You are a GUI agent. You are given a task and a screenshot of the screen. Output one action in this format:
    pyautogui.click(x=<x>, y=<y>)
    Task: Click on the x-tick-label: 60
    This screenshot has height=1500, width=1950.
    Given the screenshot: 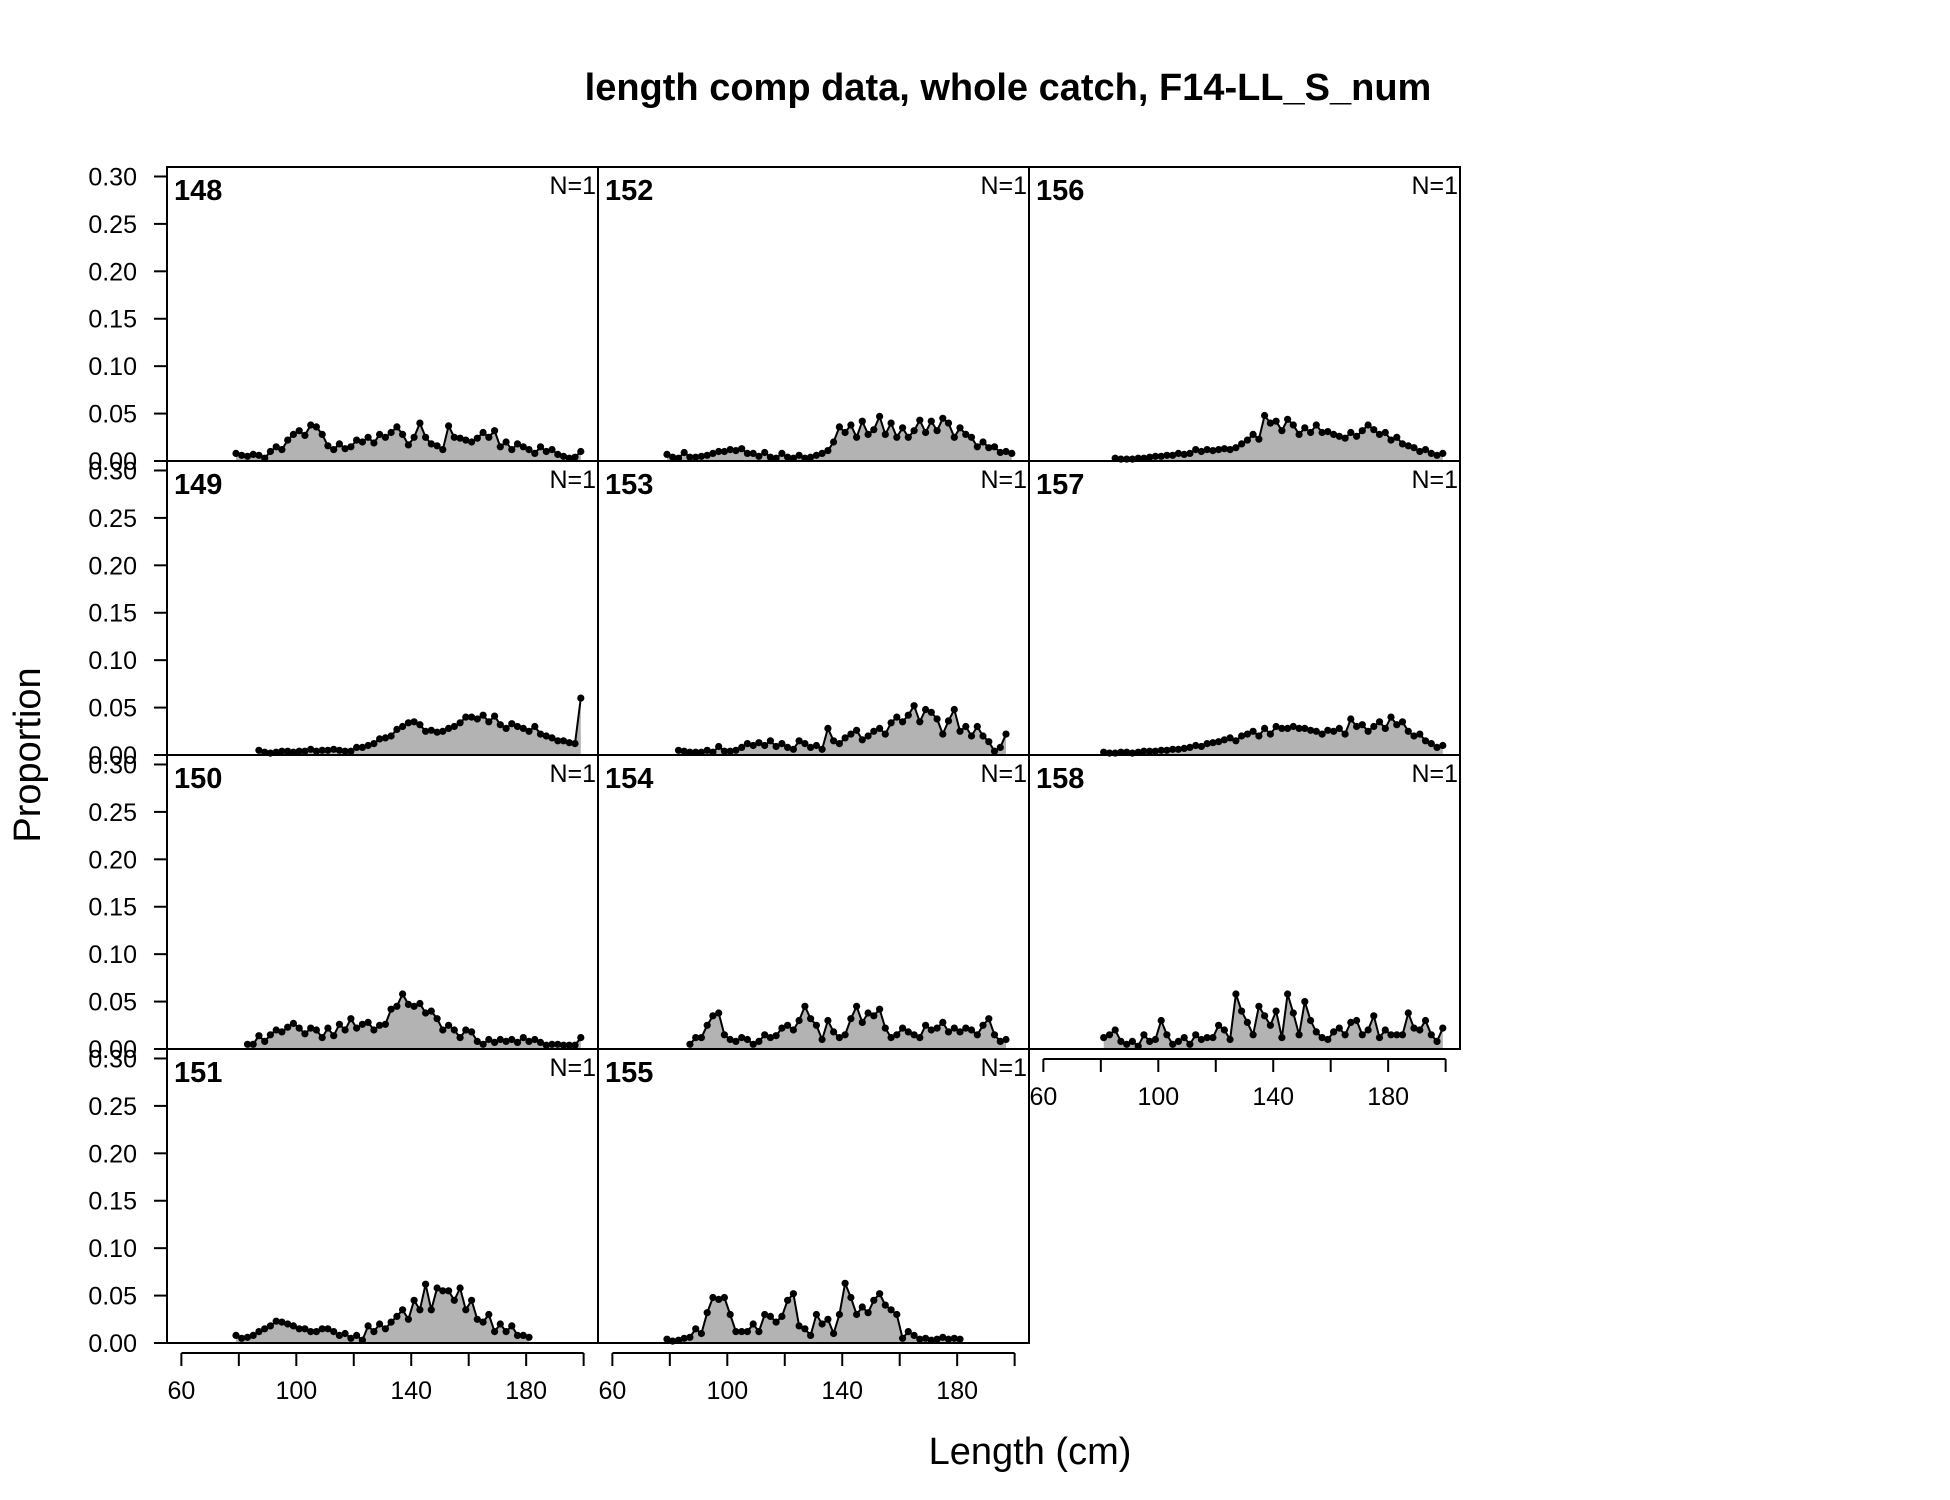 What is the action you would take?
    pyautogui.click(x=612, y=1391)
    